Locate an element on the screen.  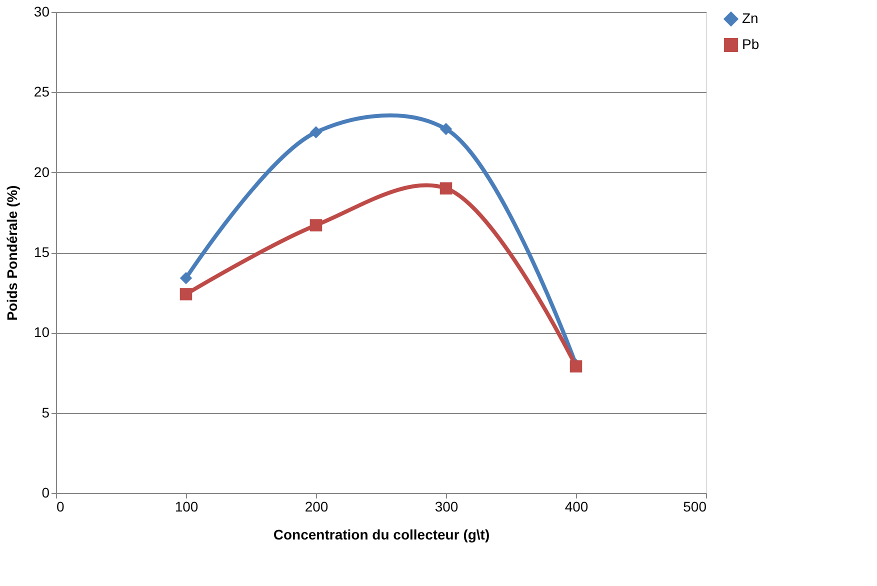
x-tick-label: 0 is located at coordinates (60, 506).